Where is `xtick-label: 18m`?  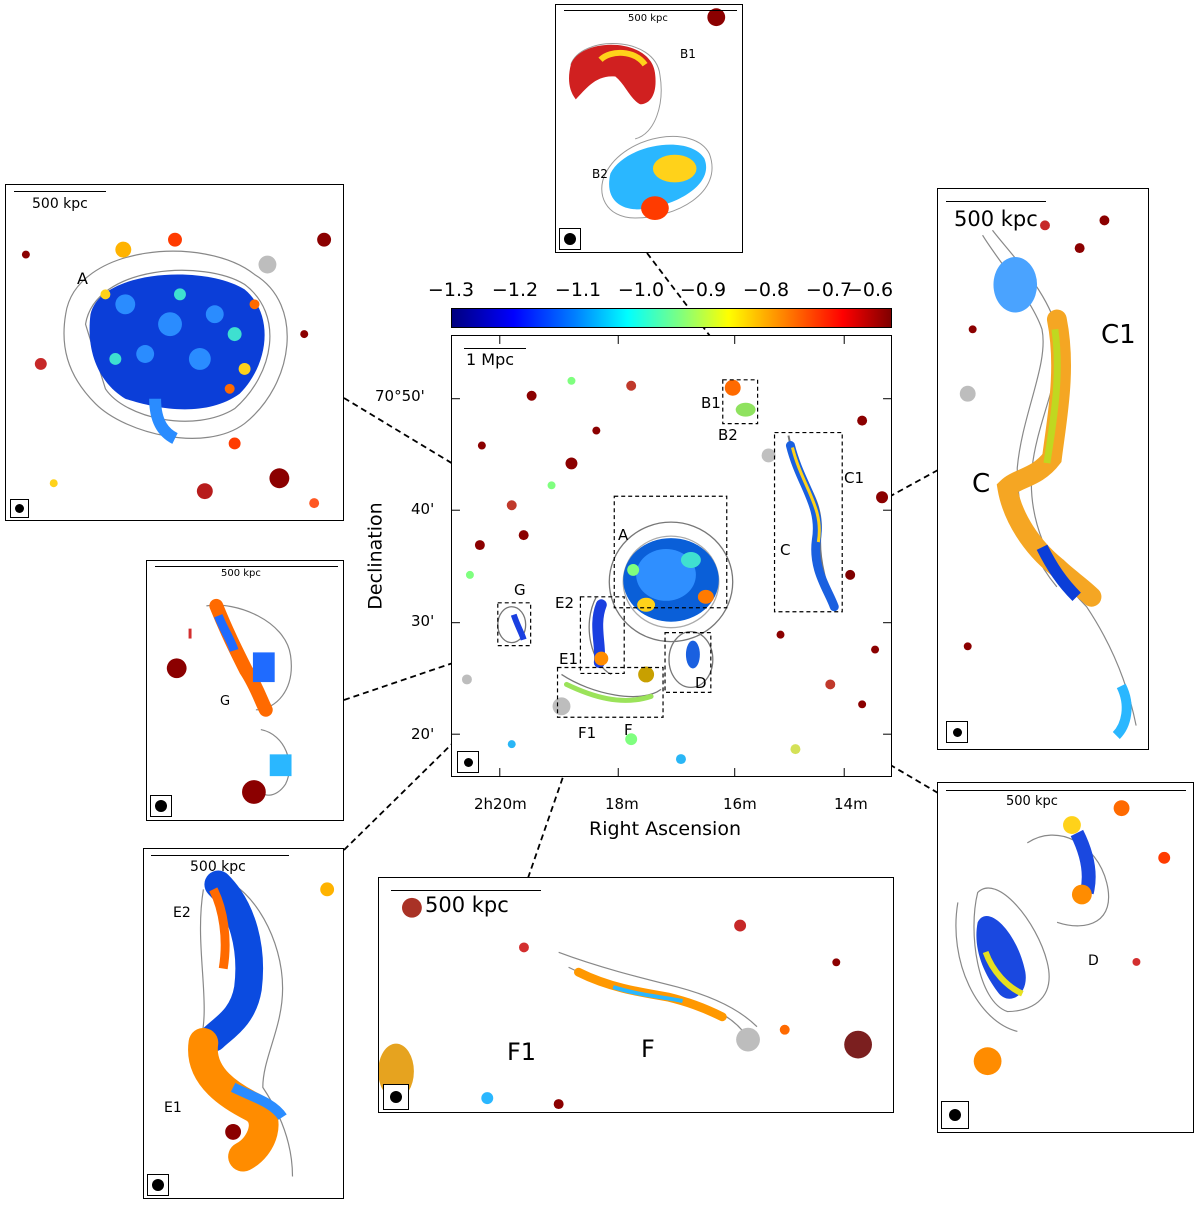
xtick-label: 18m is located at coordinates (622, 804).